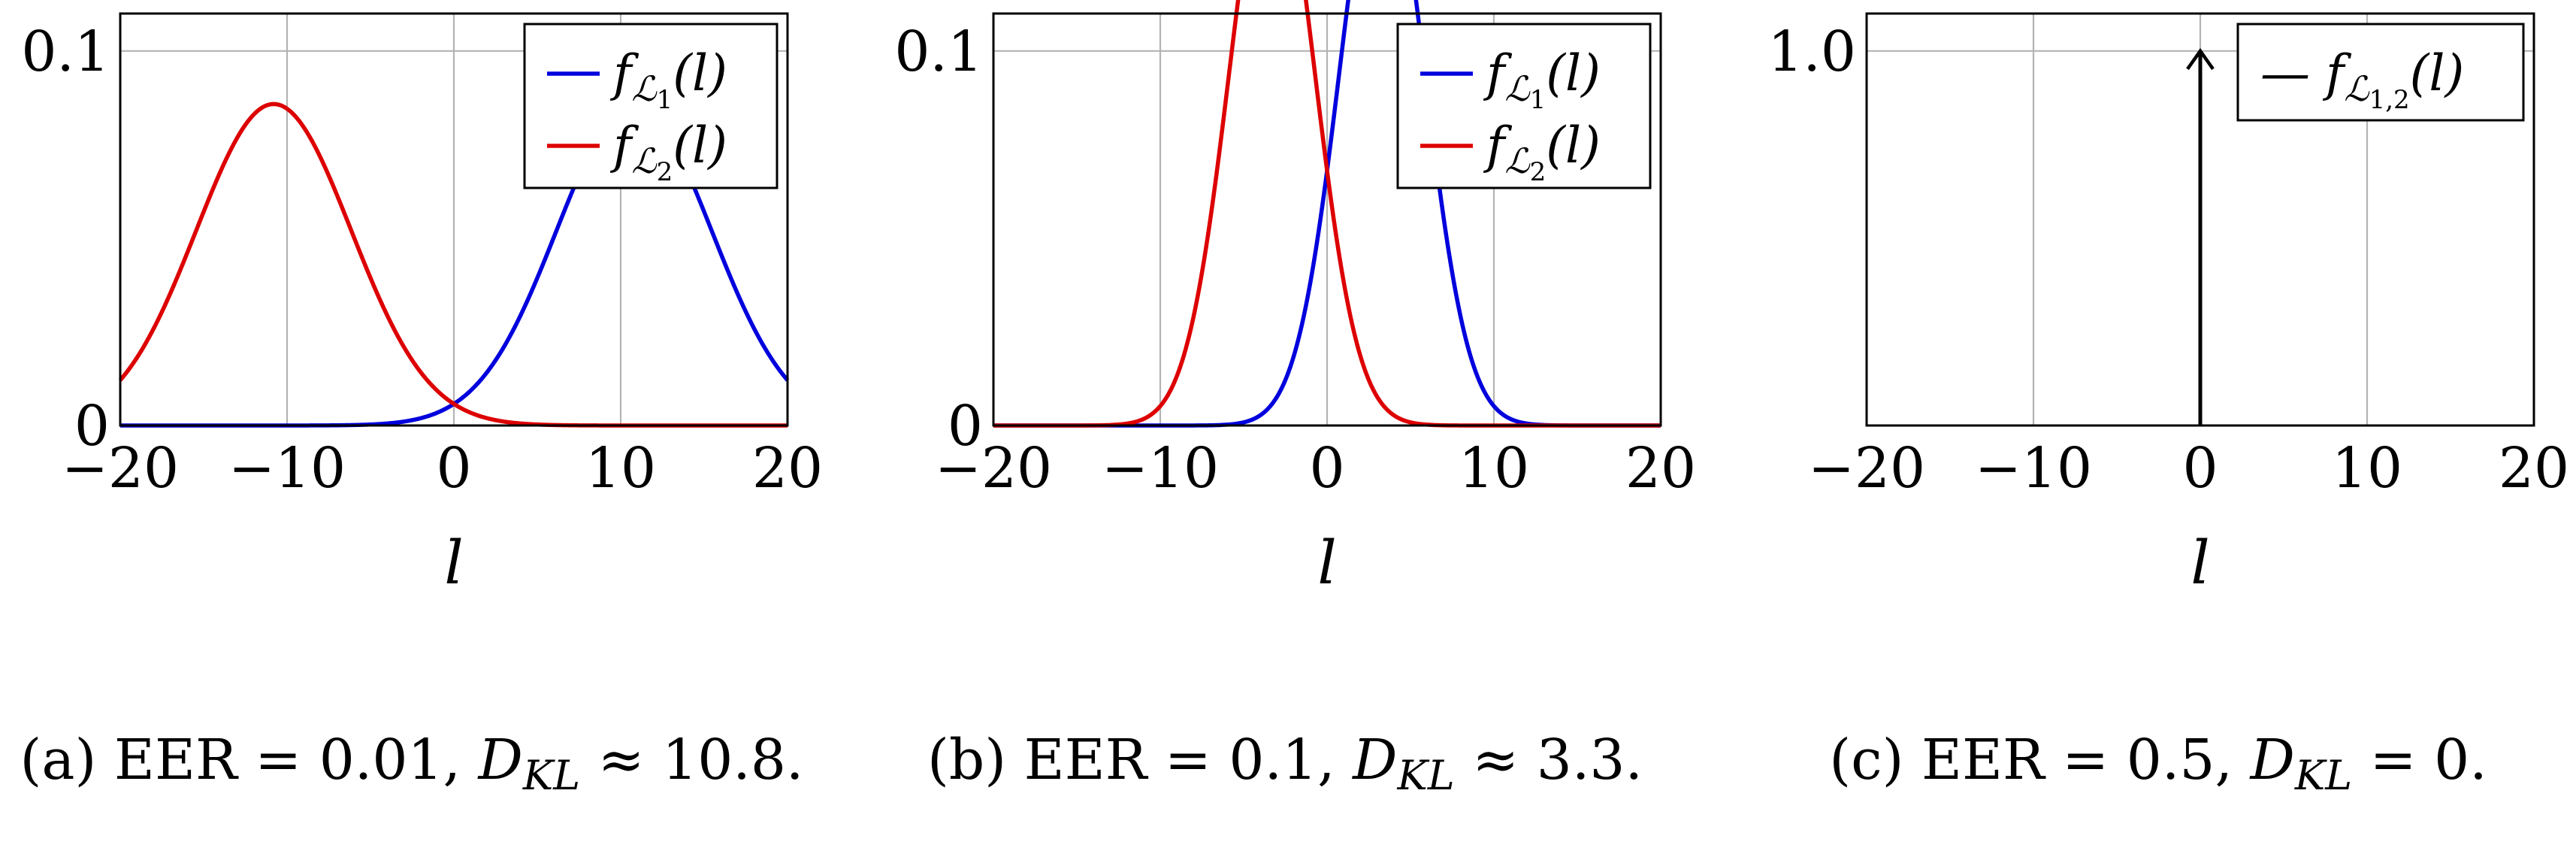 This screenshot has height=857, width=2576. Describe the element at coordinates (2362, 79) in the screenshot. I see `legend-label-1: — fℒ1,2(l)` at that location.